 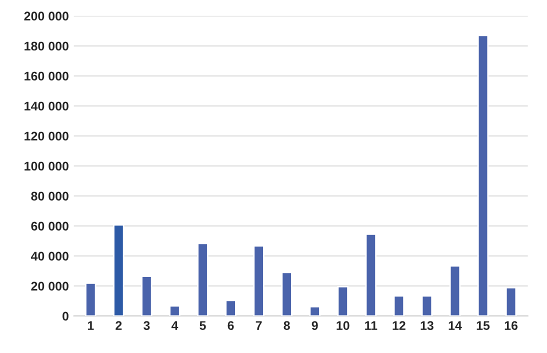 What do you see at coordinates (49, 286) in the screenshot?
I see `y-tick-label: 20 000` at bounding box center [49, 286].